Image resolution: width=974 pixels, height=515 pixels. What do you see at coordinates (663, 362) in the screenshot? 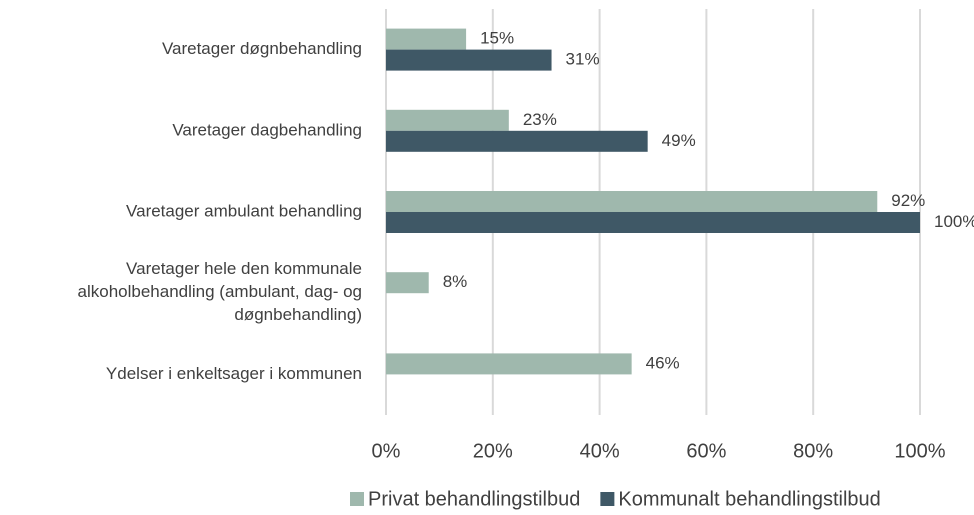
I see `value-label: 46%` at bounding box center [663, 362].